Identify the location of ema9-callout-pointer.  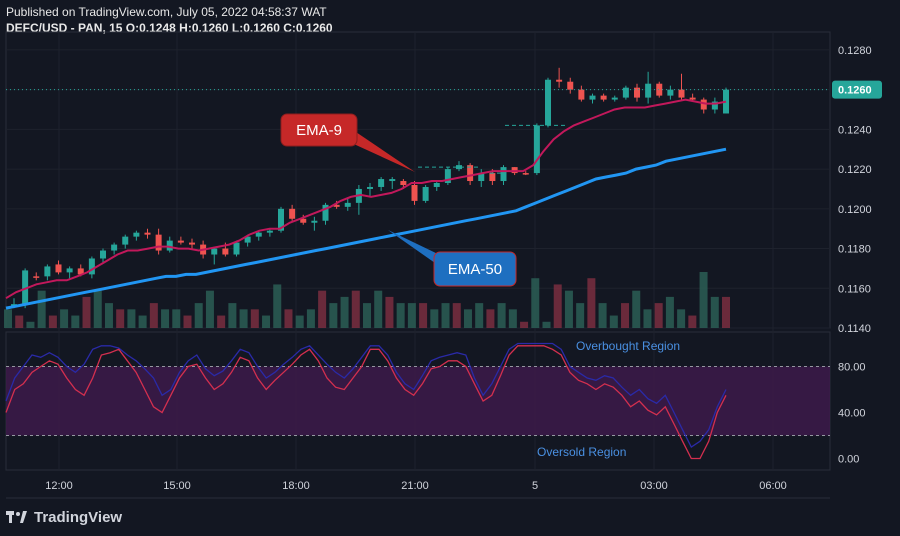
(380, 150).